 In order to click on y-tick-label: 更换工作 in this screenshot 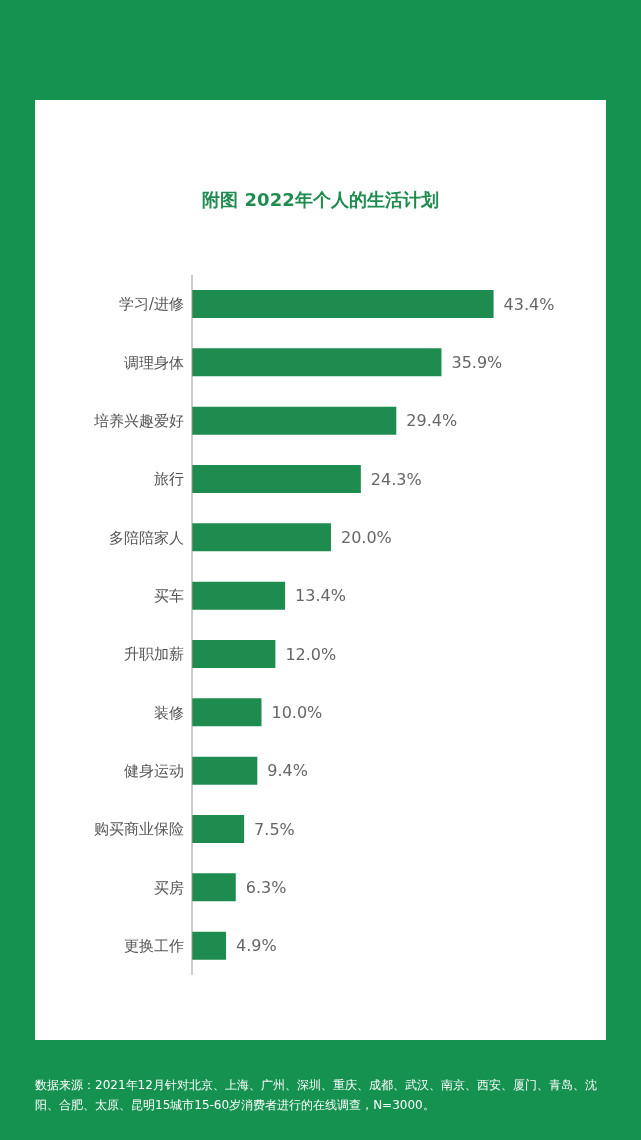, I will do `click(154, 946)`.